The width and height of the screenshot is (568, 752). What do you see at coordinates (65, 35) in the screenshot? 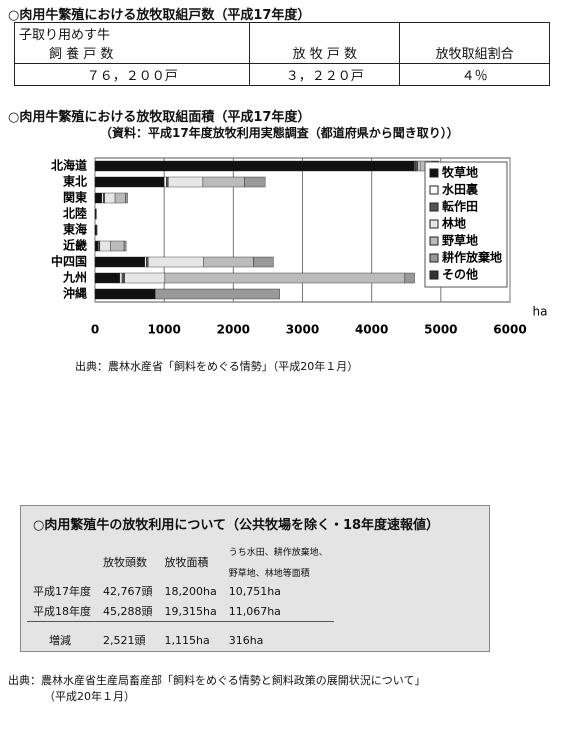
I see `header-cell: 子取り用めす牛` at bounding box center [65, 35].